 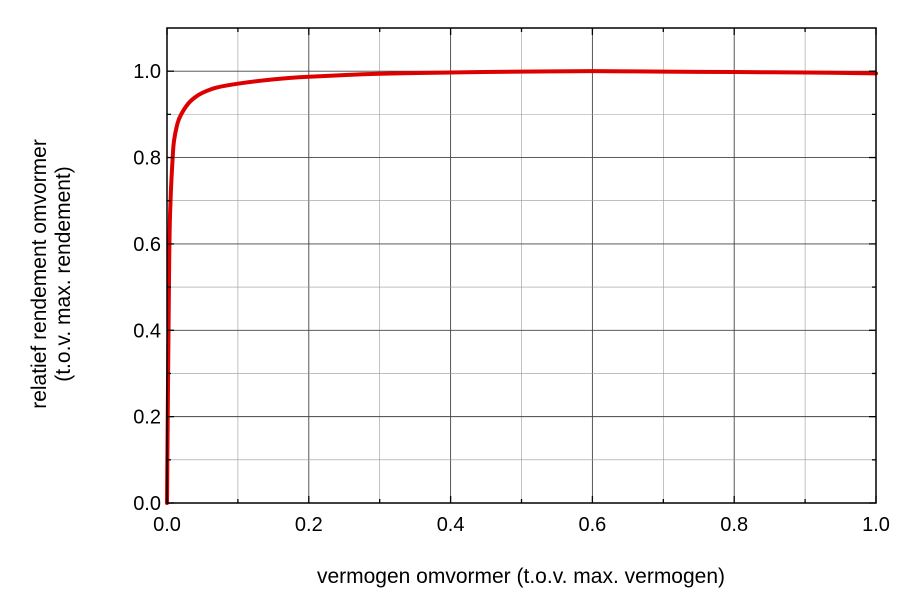 What do you see at coordinates (521, 576) in the screenshot?
I see `x-axis-label: vermogen omvormer (t.o.v. max. vermogen)` at bounding box center [521, 576].